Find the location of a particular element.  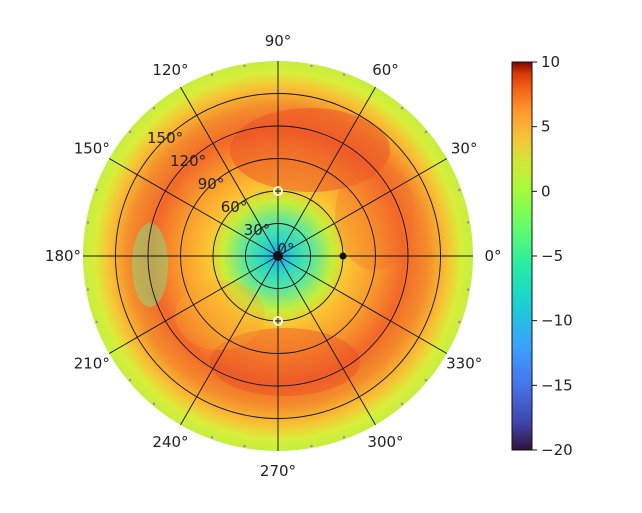

colorbar-tick-label: −20 is located at coordinates (557, 450).